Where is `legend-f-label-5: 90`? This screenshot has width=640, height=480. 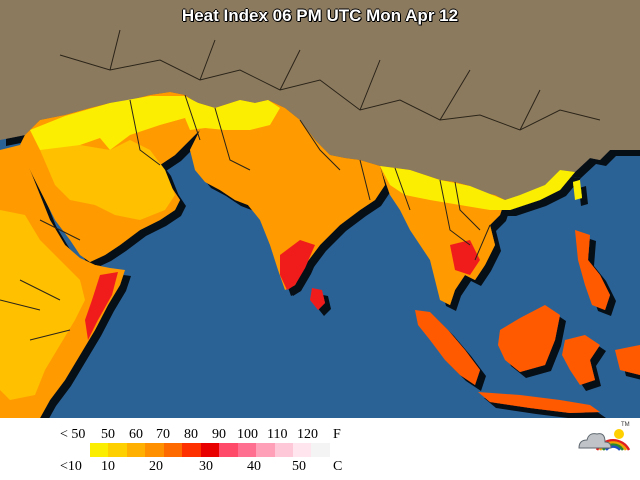 legend-f-label-5: 90 is located at coordinates (219, 434).